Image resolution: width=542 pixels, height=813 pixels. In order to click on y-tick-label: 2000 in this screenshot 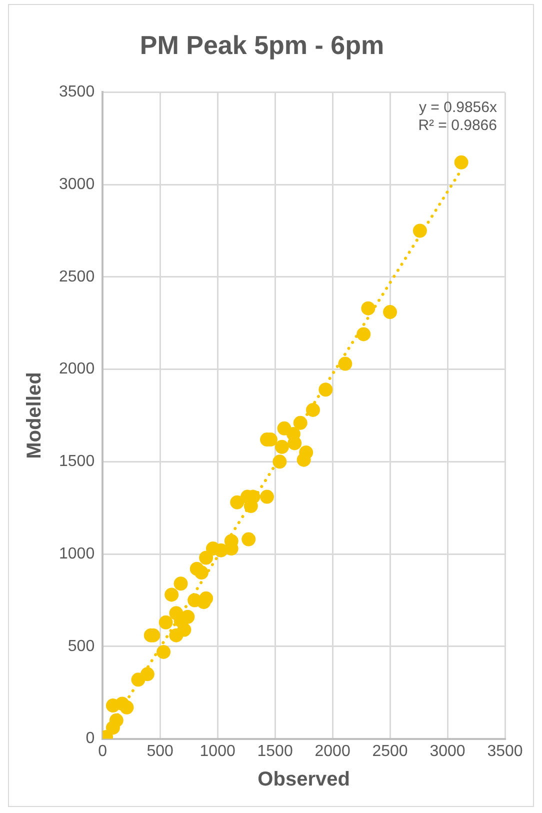, I will do `click(77, 369)`.